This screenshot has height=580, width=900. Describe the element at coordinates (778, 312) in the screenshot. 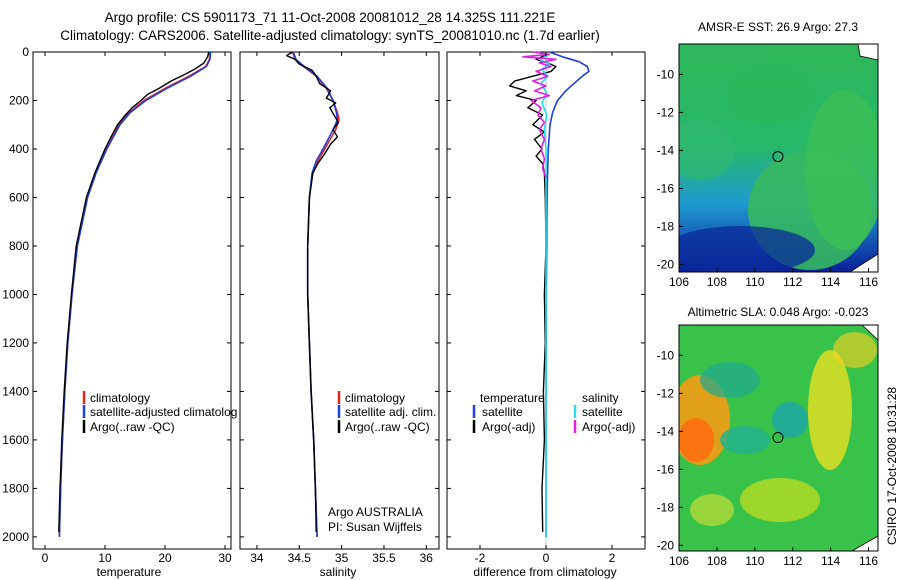

I see `sla-map-title: Altimetric SLA: 0.048 Argo: -0.023` at that location.